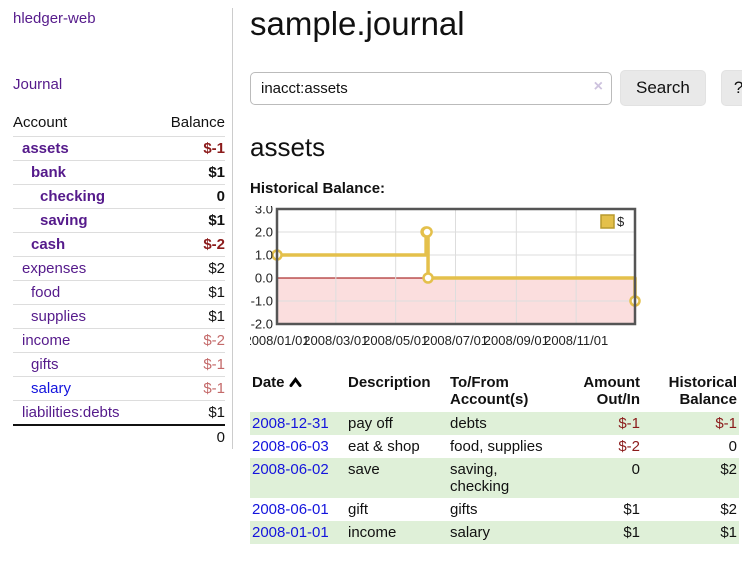 Image resolution: width=742 pixels, height=582 pixels. Describe the element at coordinates (598, 86) in the screenshot. I see `clear-search-icon: ×` at that location.